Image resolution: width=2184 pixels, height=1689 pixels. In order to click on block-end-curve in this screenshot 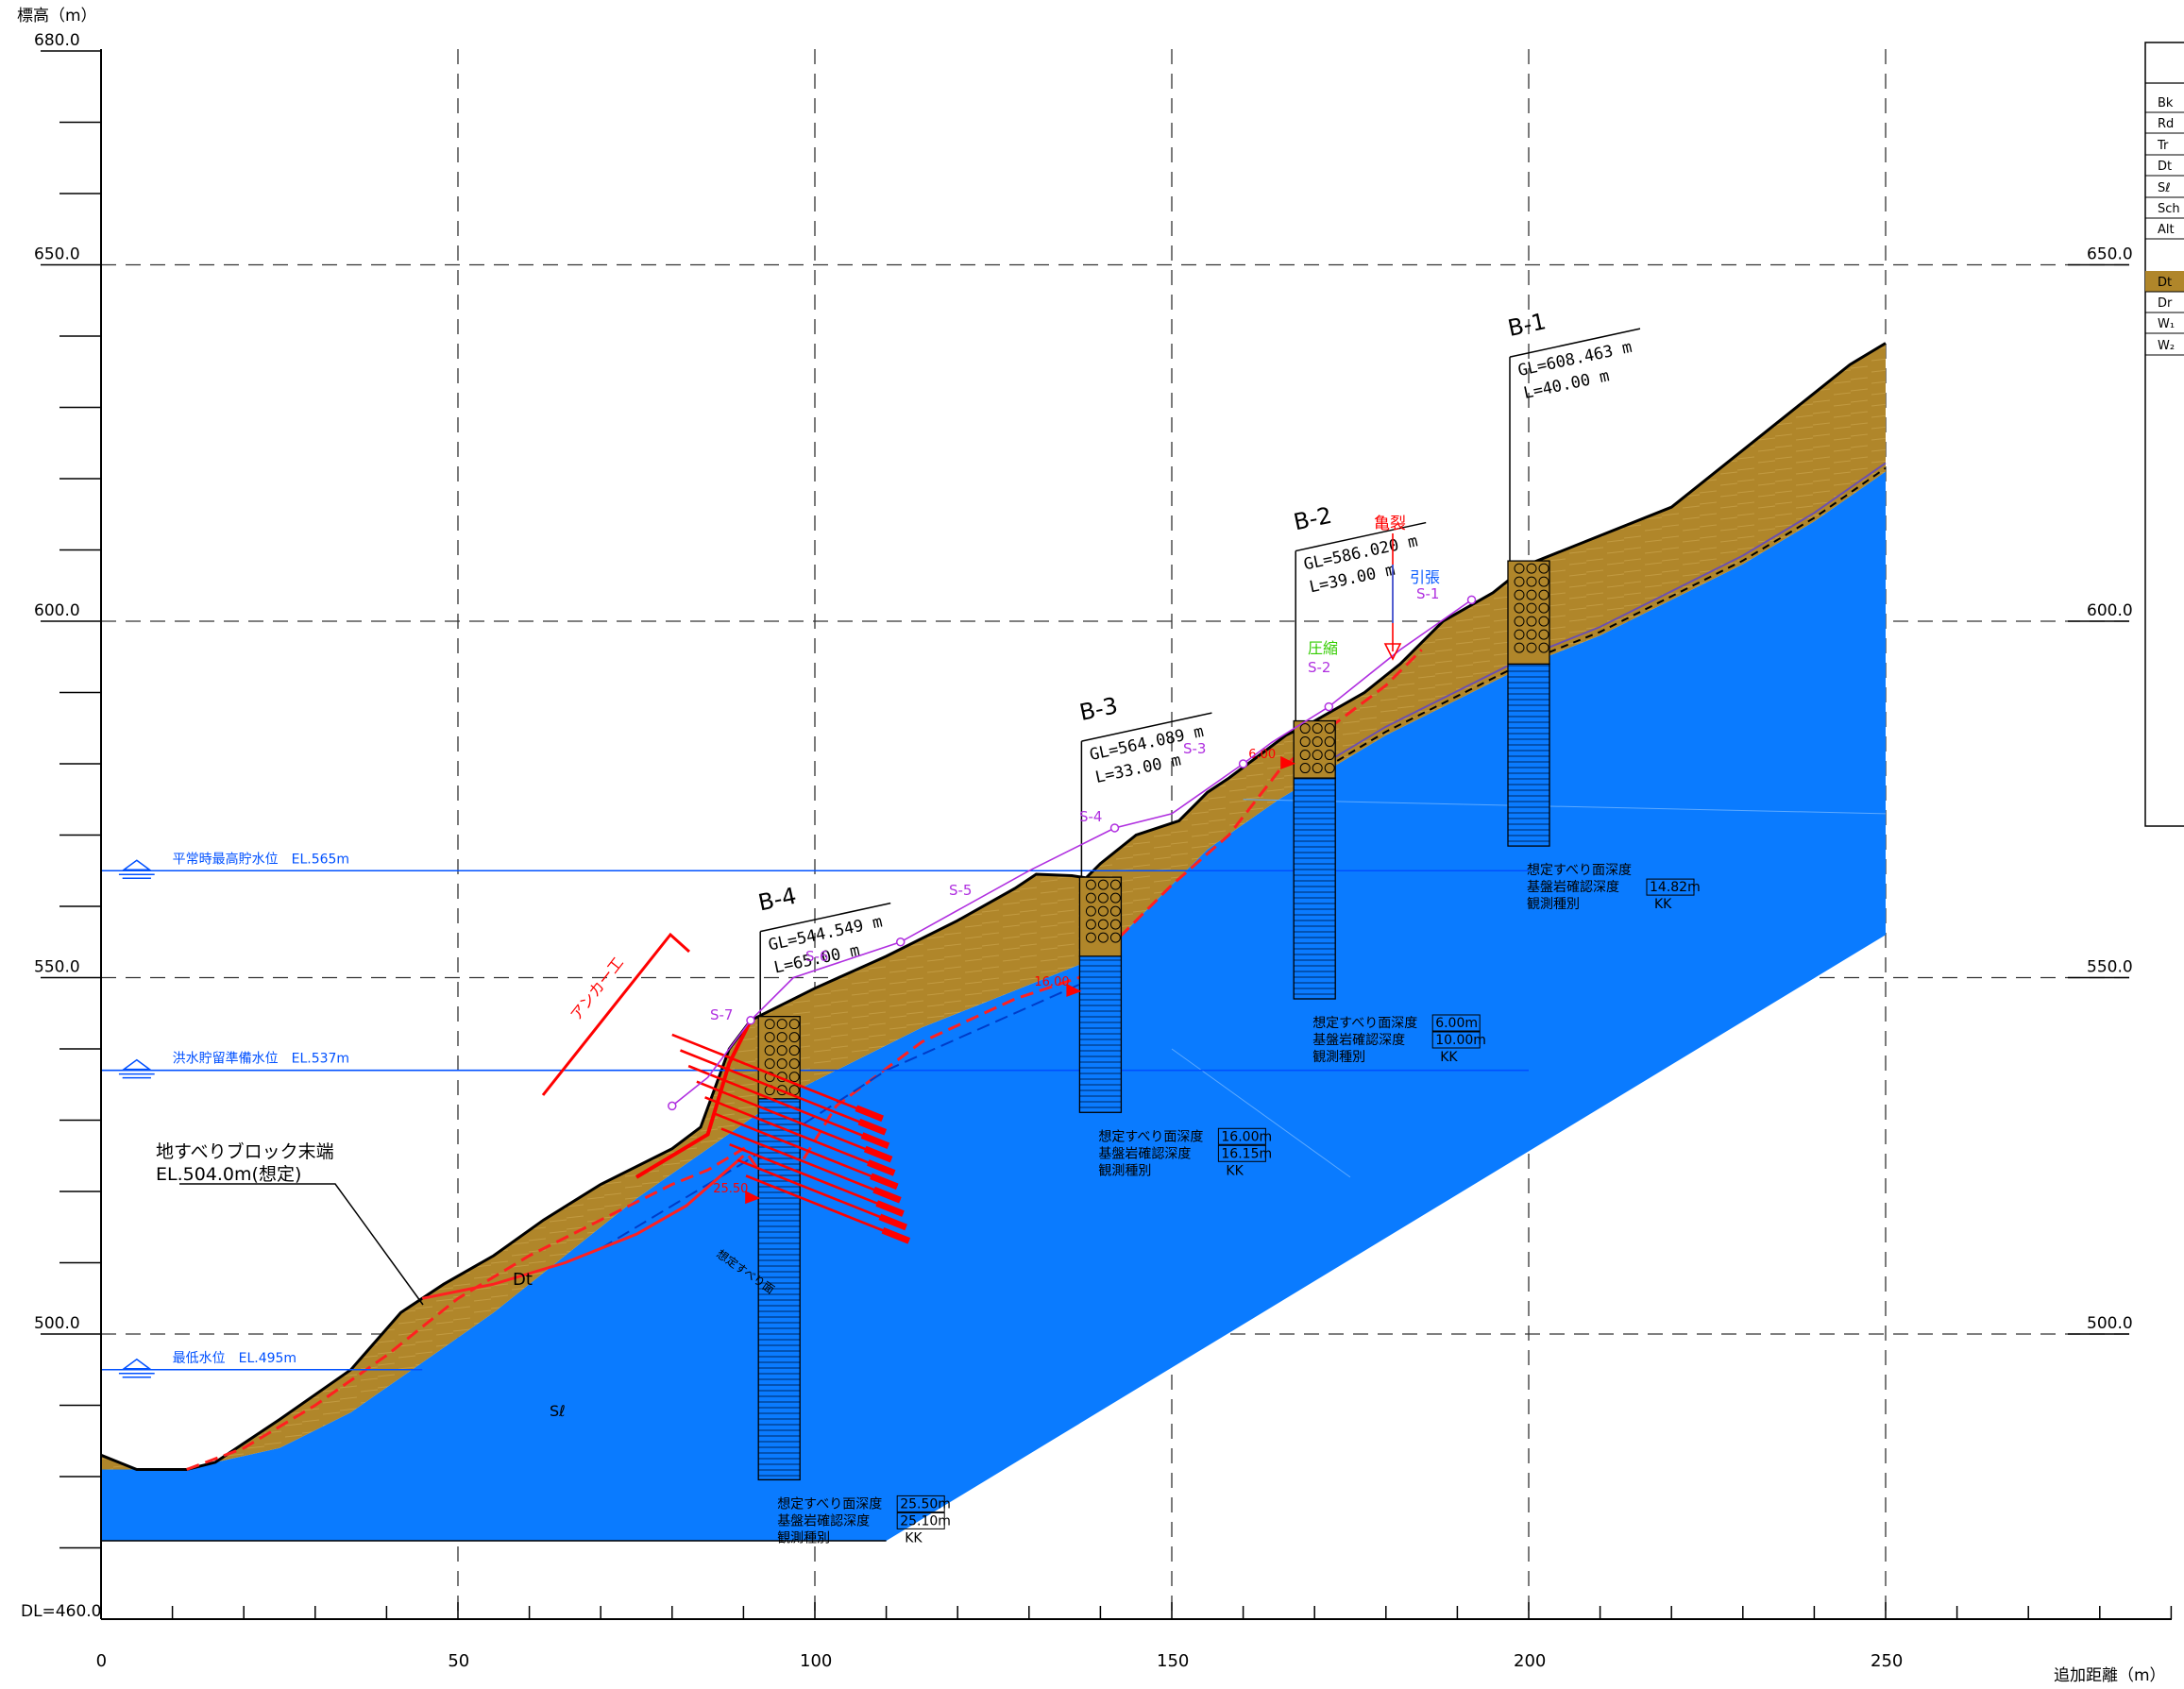, I will do `click(583, 1227)`.